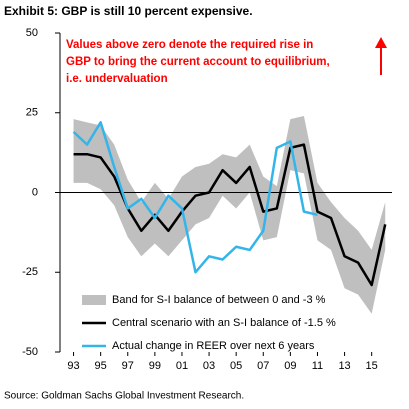  I want to click on arrow-head, so click(381, 42).